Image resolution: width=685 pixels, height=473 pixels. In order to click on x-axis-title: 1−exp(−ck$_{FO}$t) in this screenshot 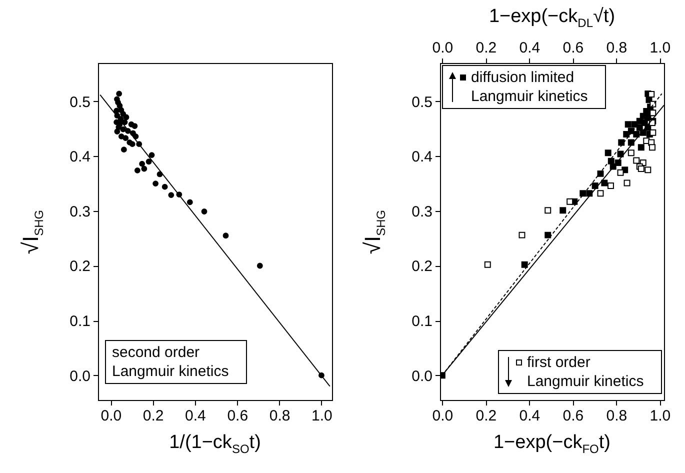, I will do `click(552, 444)`.